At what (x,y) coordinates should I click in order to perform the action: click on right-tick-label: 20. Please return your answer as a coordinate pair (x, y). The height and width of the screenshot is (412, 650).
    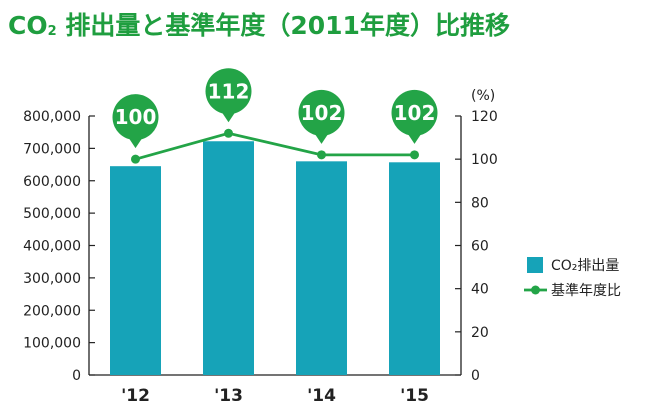
    Looking at the image, I should click on (480, 333).